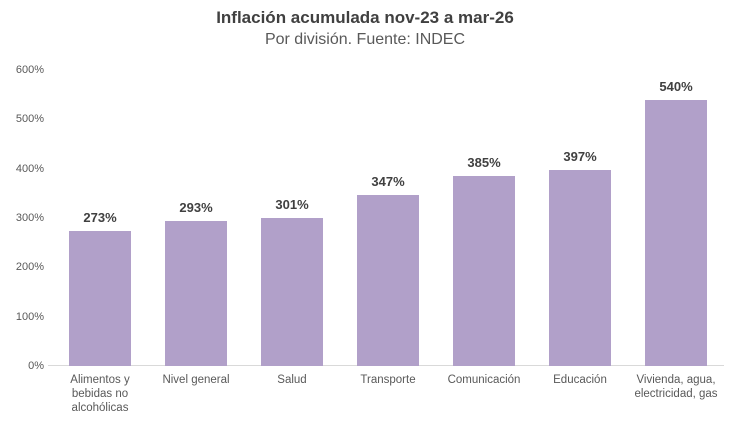 This screenshot has width=730, height=424. Describe the element at coordinates (365, 17) in the screenshot. I see `chart-title: Inflación acumulada nov-23 a mar-26` at that location.